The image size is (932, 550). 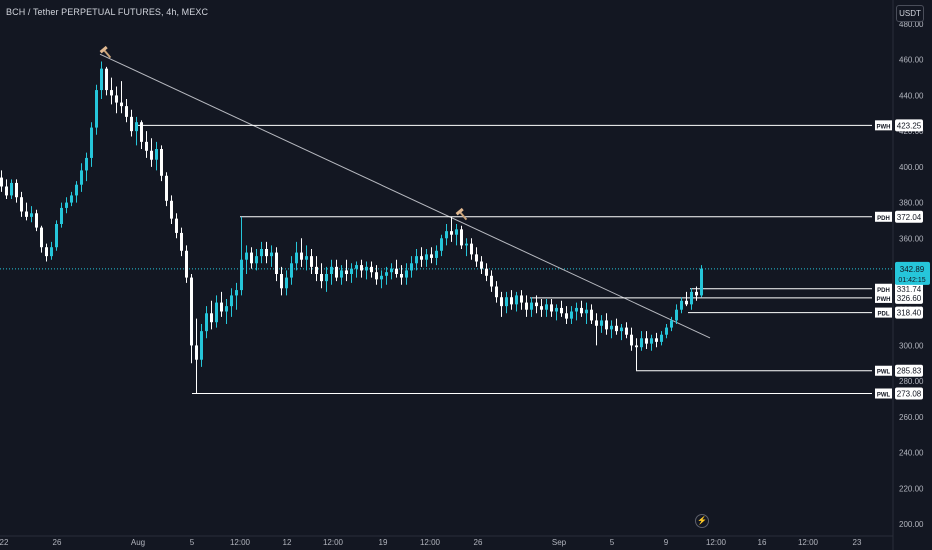 What do you see at coordinates (909, 125) in the screenshot?
I see `level-price-text: 423.25` at bounding box center [909, 125].